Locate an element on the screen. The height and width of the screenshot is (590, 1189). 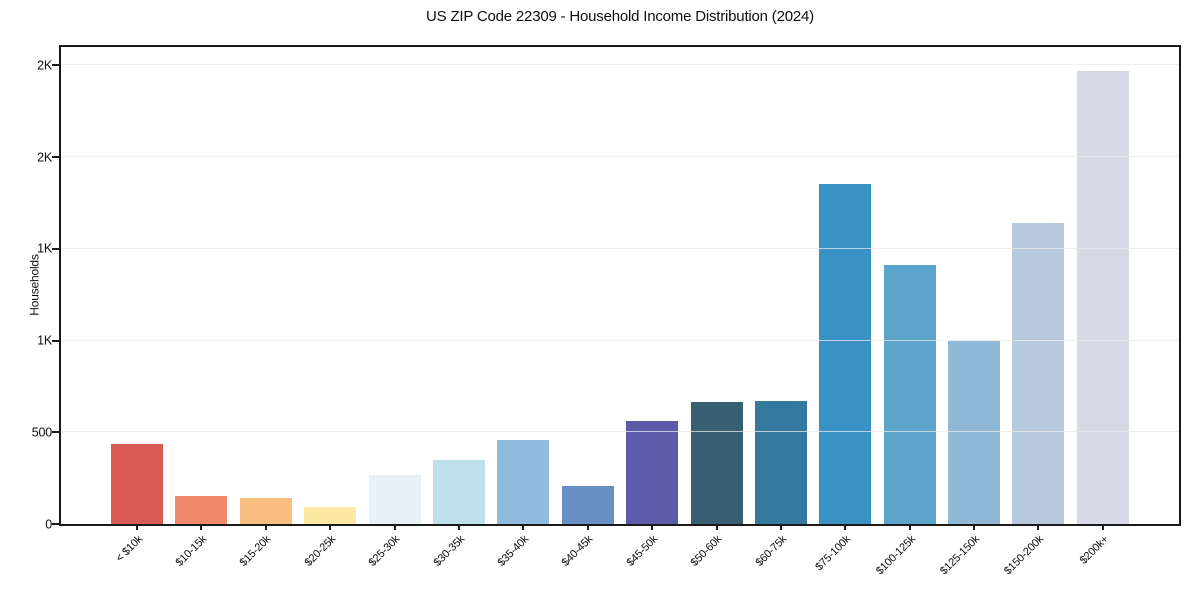
bar-30-35k is located at coordinates (458, 491).